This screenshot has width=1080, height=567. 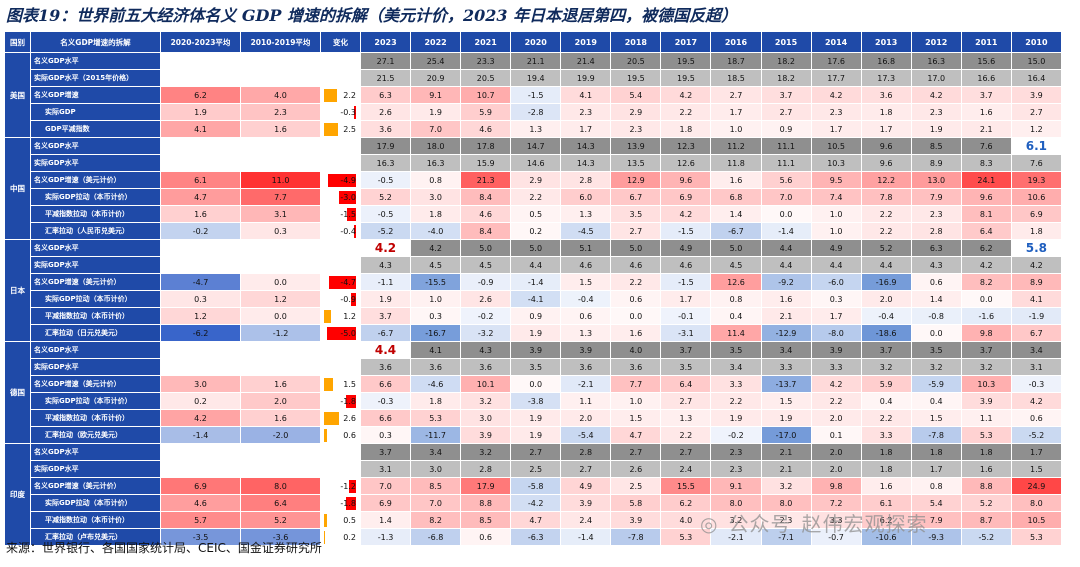 What do you see at coordinates (736, 112) in the screenshot?
I see `year-value-cell: 1.7` at bounding box center [736, 112].